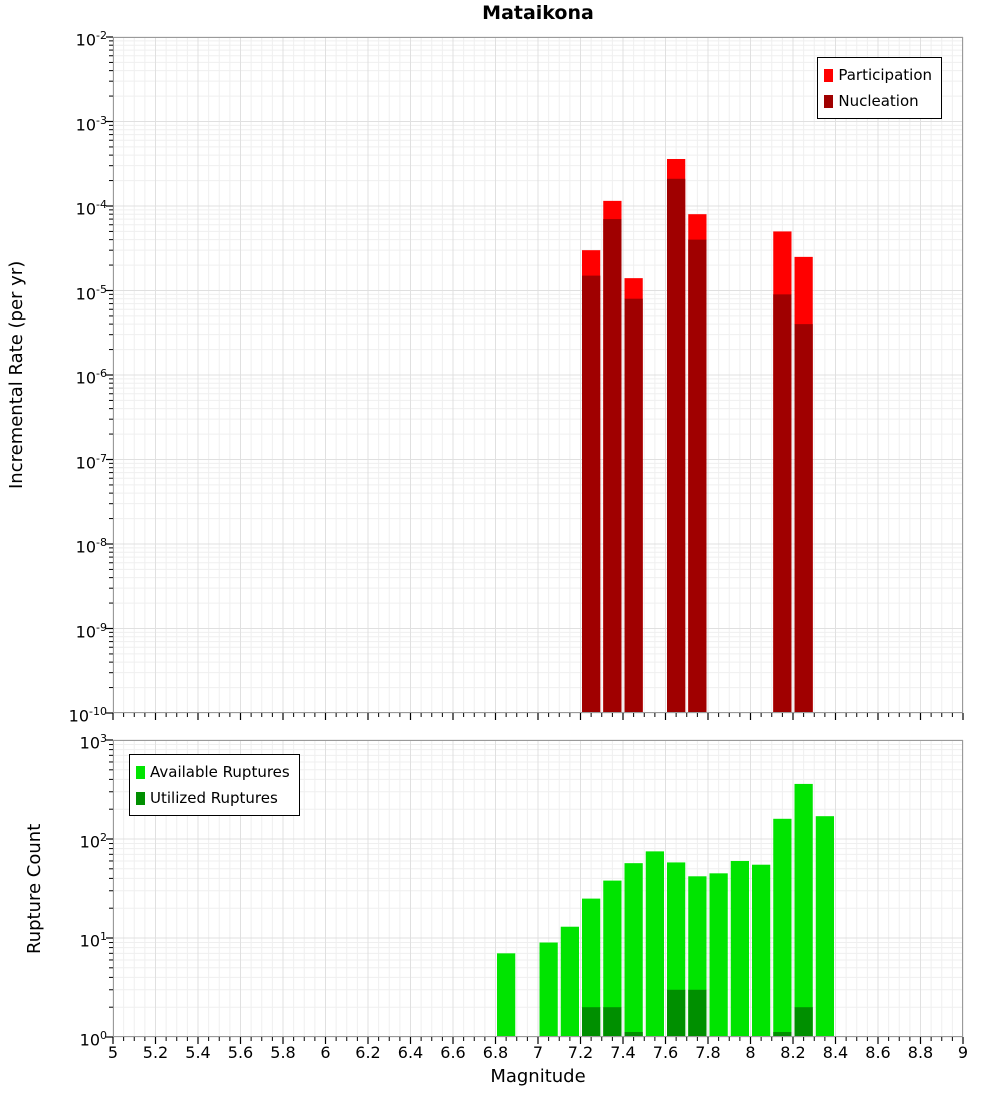  I want to click on y-axis-label-rate: Incremental Rate (per yr), so click(16, 375).